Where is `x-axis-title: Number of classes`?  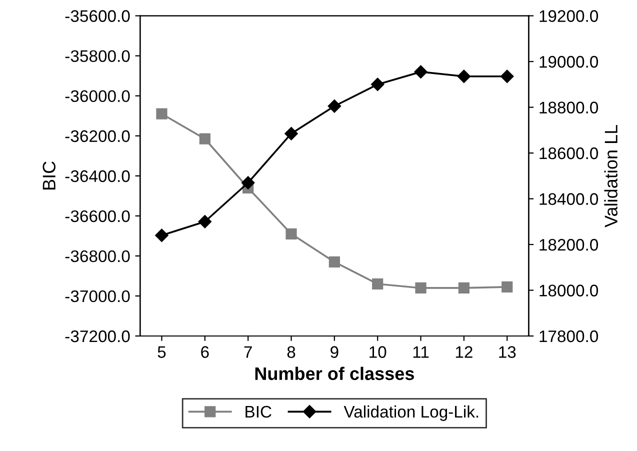
x-axis-title: Number of classes is located at coordinates (334, 373).